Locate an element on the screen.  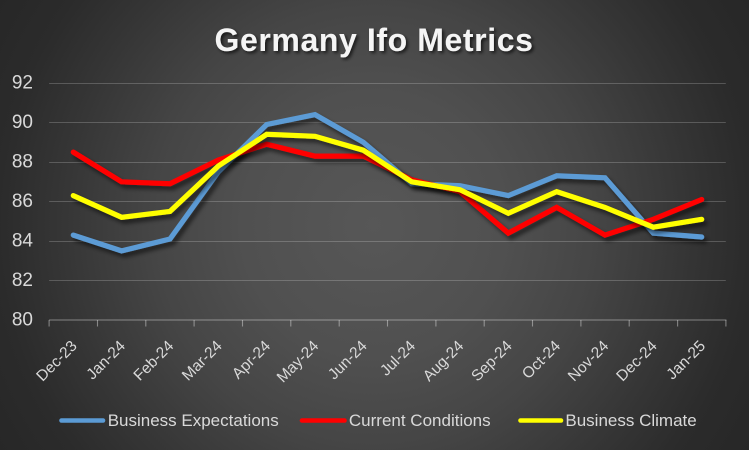
svg-text: Apr-24 is located at coordinates (251, 359).